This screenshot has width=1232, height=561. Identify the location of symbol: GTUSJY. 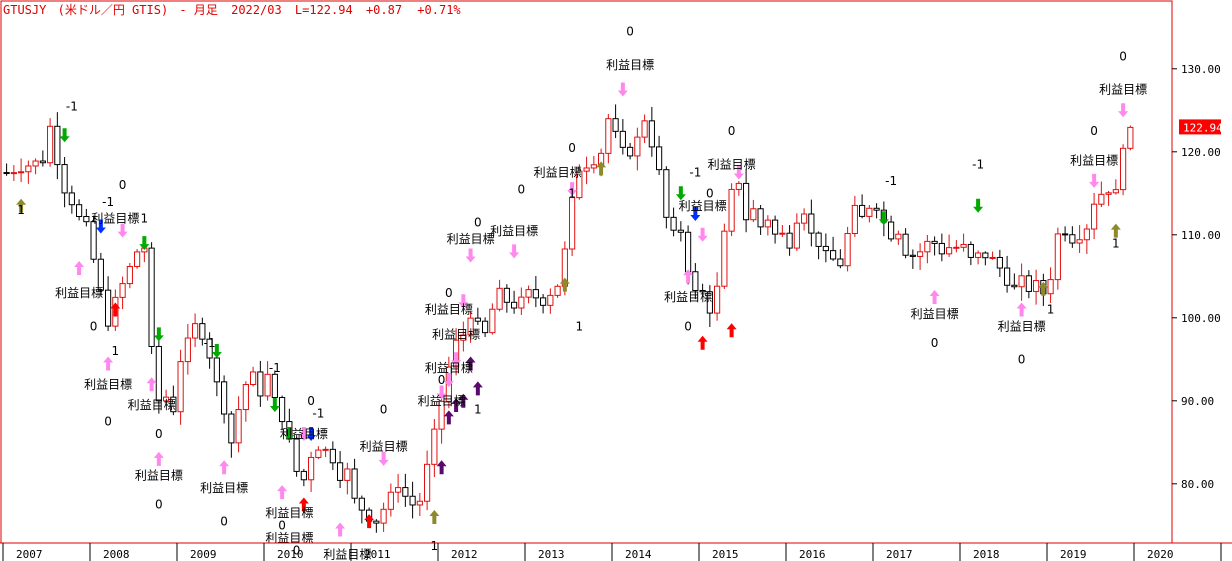
(25, 10).